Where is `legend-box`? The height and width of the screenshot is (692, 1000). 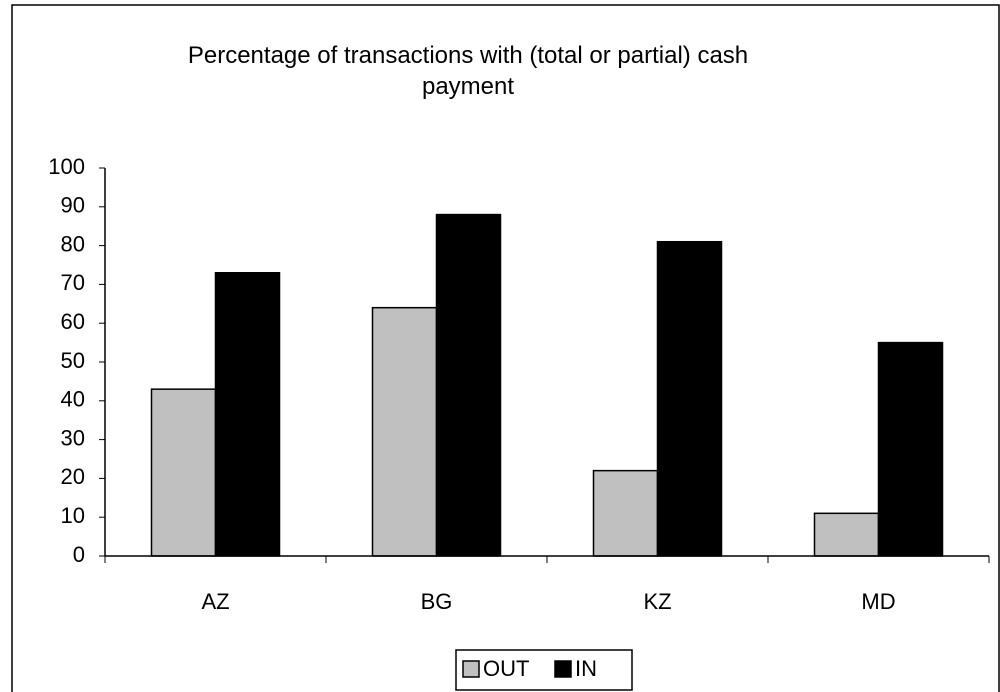 legend-box is located at coordinates (544, 670).